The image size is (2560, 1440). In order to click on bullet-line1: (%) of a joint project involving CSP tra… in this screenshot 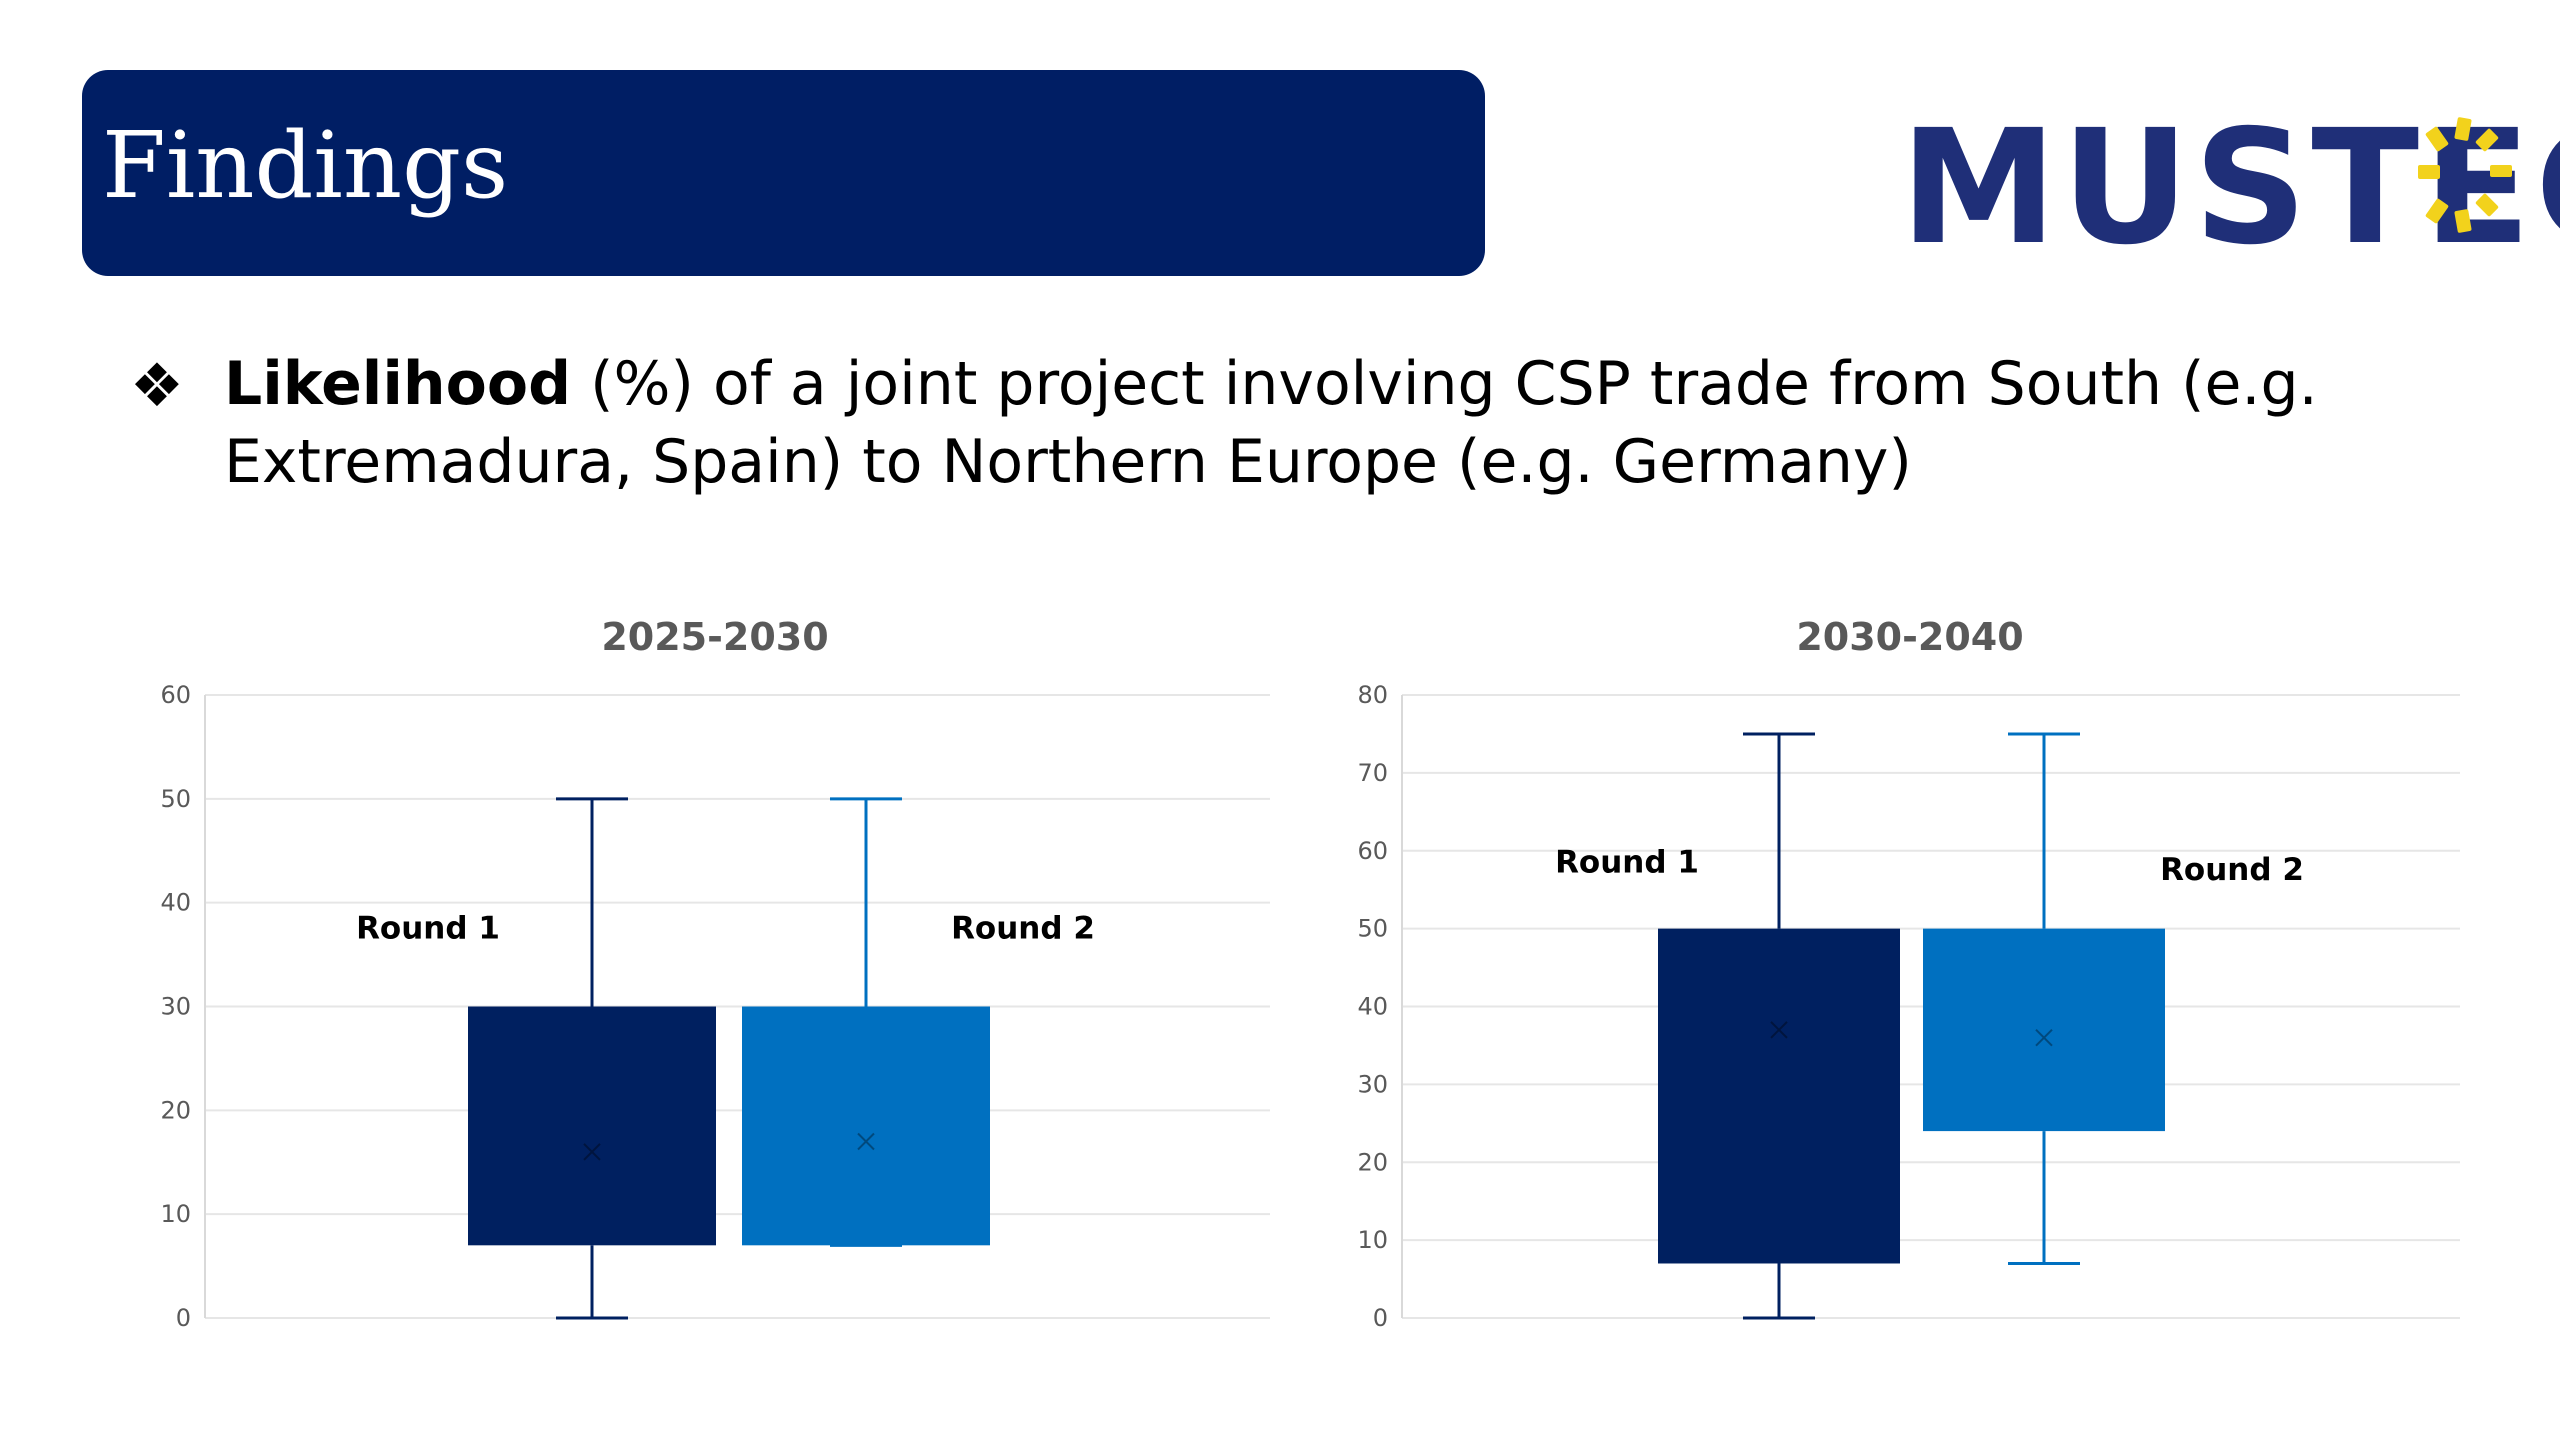, I will do `click(1444, 384)`.